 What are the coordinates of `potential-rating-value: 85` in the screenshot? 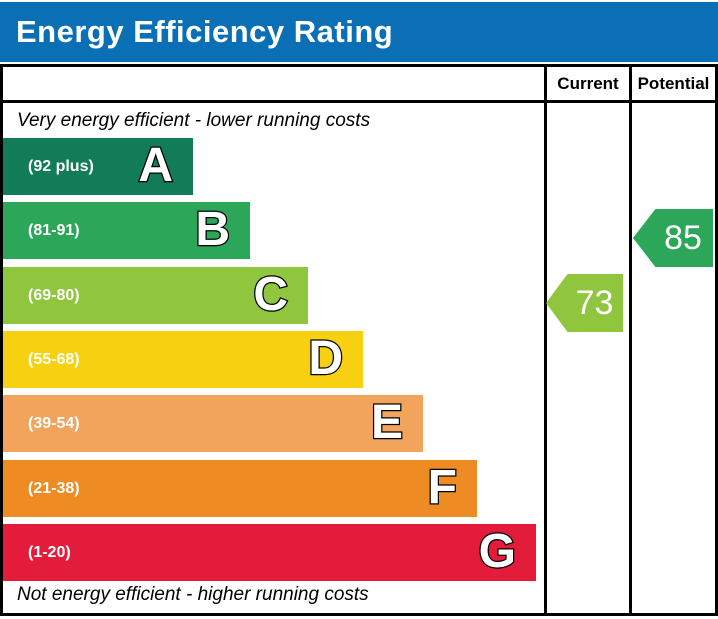 It's located at (683, 237).